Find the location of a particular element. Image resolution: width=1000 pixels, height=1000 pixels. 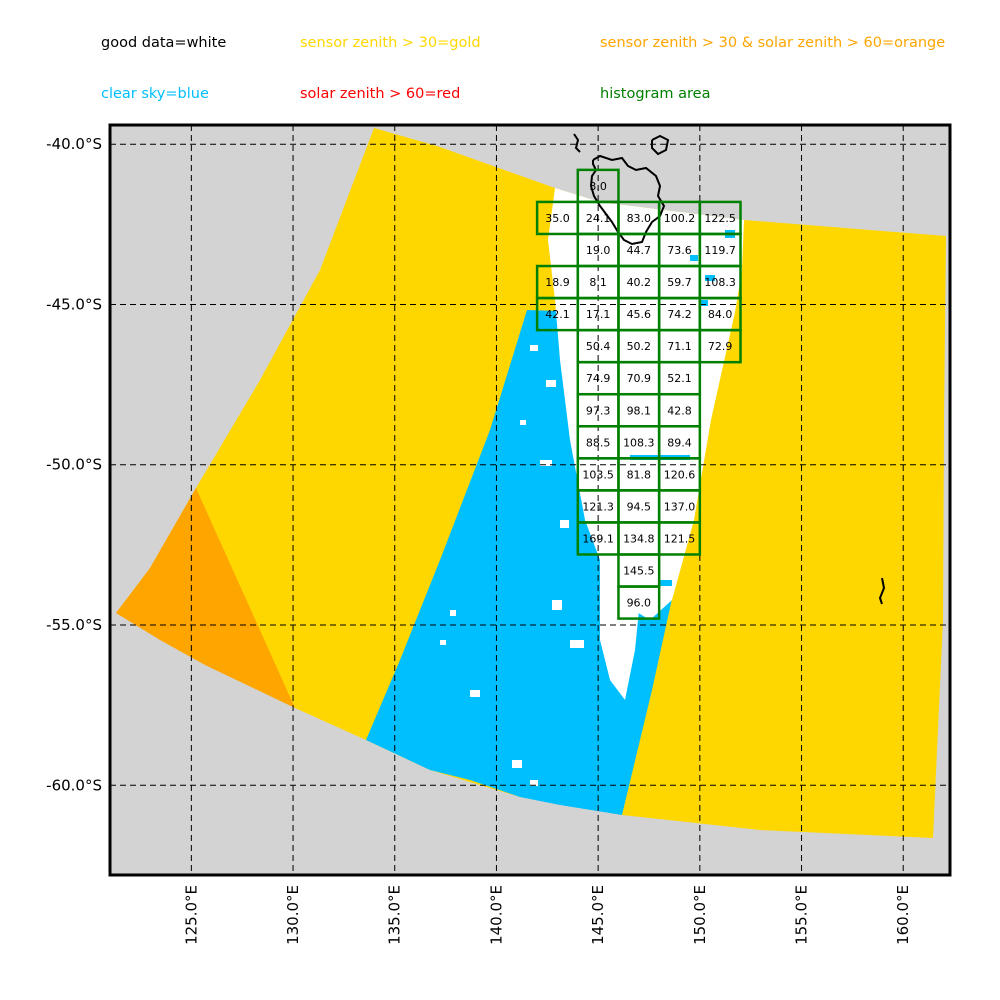

histogram-cell-value: 100.2 is located at coordinates (680, 218).